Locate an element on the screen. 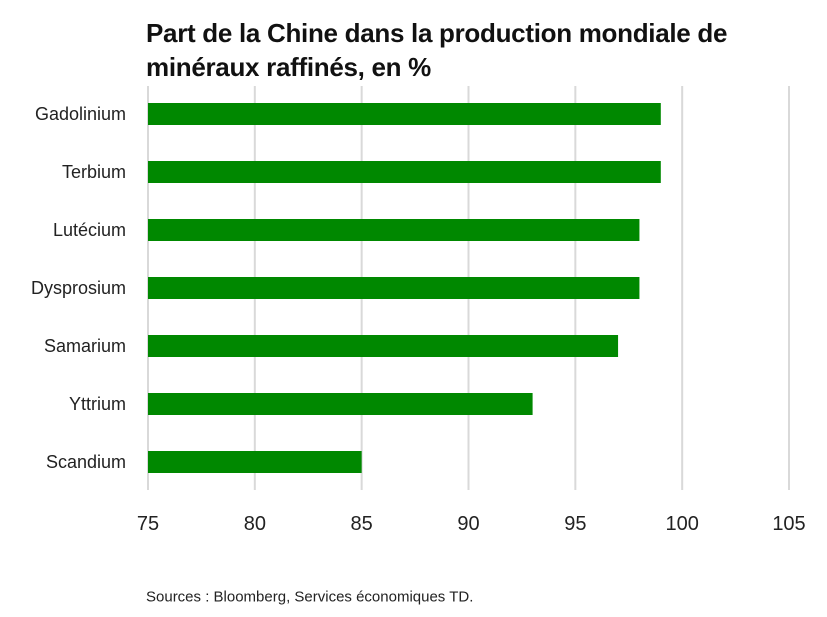 This screenshot has width=827, height=617. category-label: Samarium is located at coordinates (85, 346).